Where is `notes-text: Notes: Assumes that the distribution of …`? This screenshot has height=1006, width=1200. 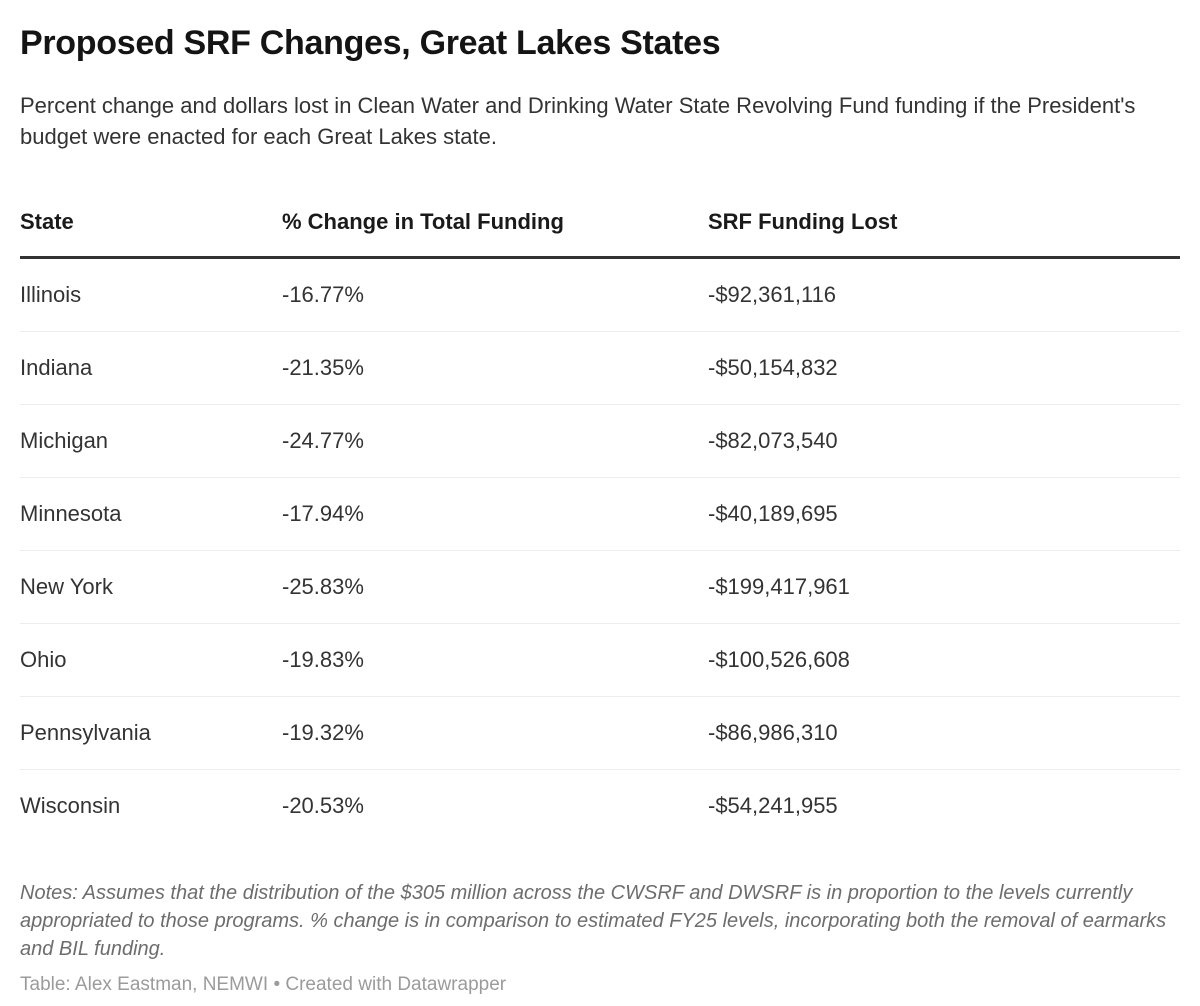
notes-text: Notes: Assumes that the distribution of … is located at coordinates (593, 921).